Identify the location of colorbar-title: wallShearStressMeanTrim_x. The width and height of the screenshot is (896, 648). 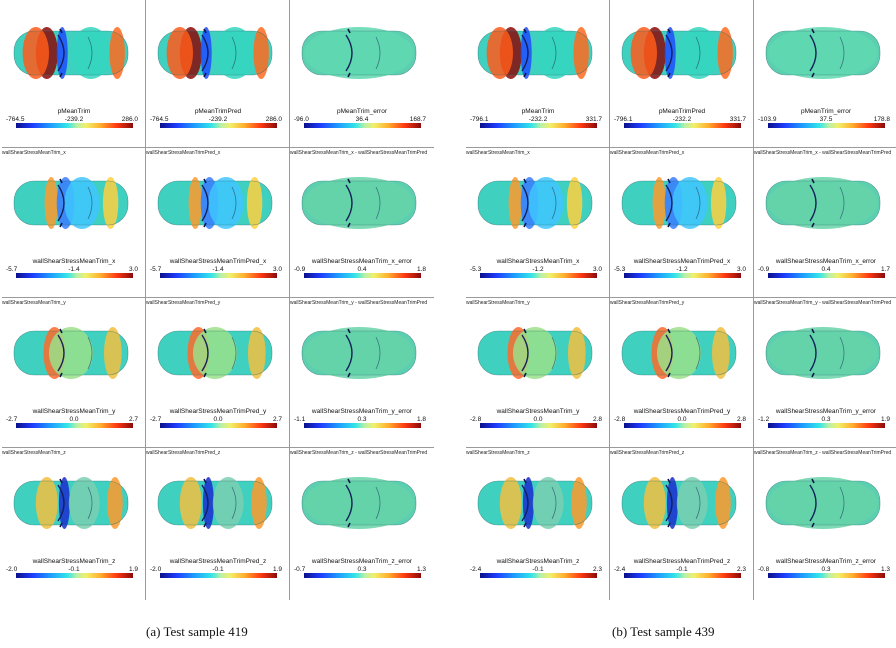
(538, 261).